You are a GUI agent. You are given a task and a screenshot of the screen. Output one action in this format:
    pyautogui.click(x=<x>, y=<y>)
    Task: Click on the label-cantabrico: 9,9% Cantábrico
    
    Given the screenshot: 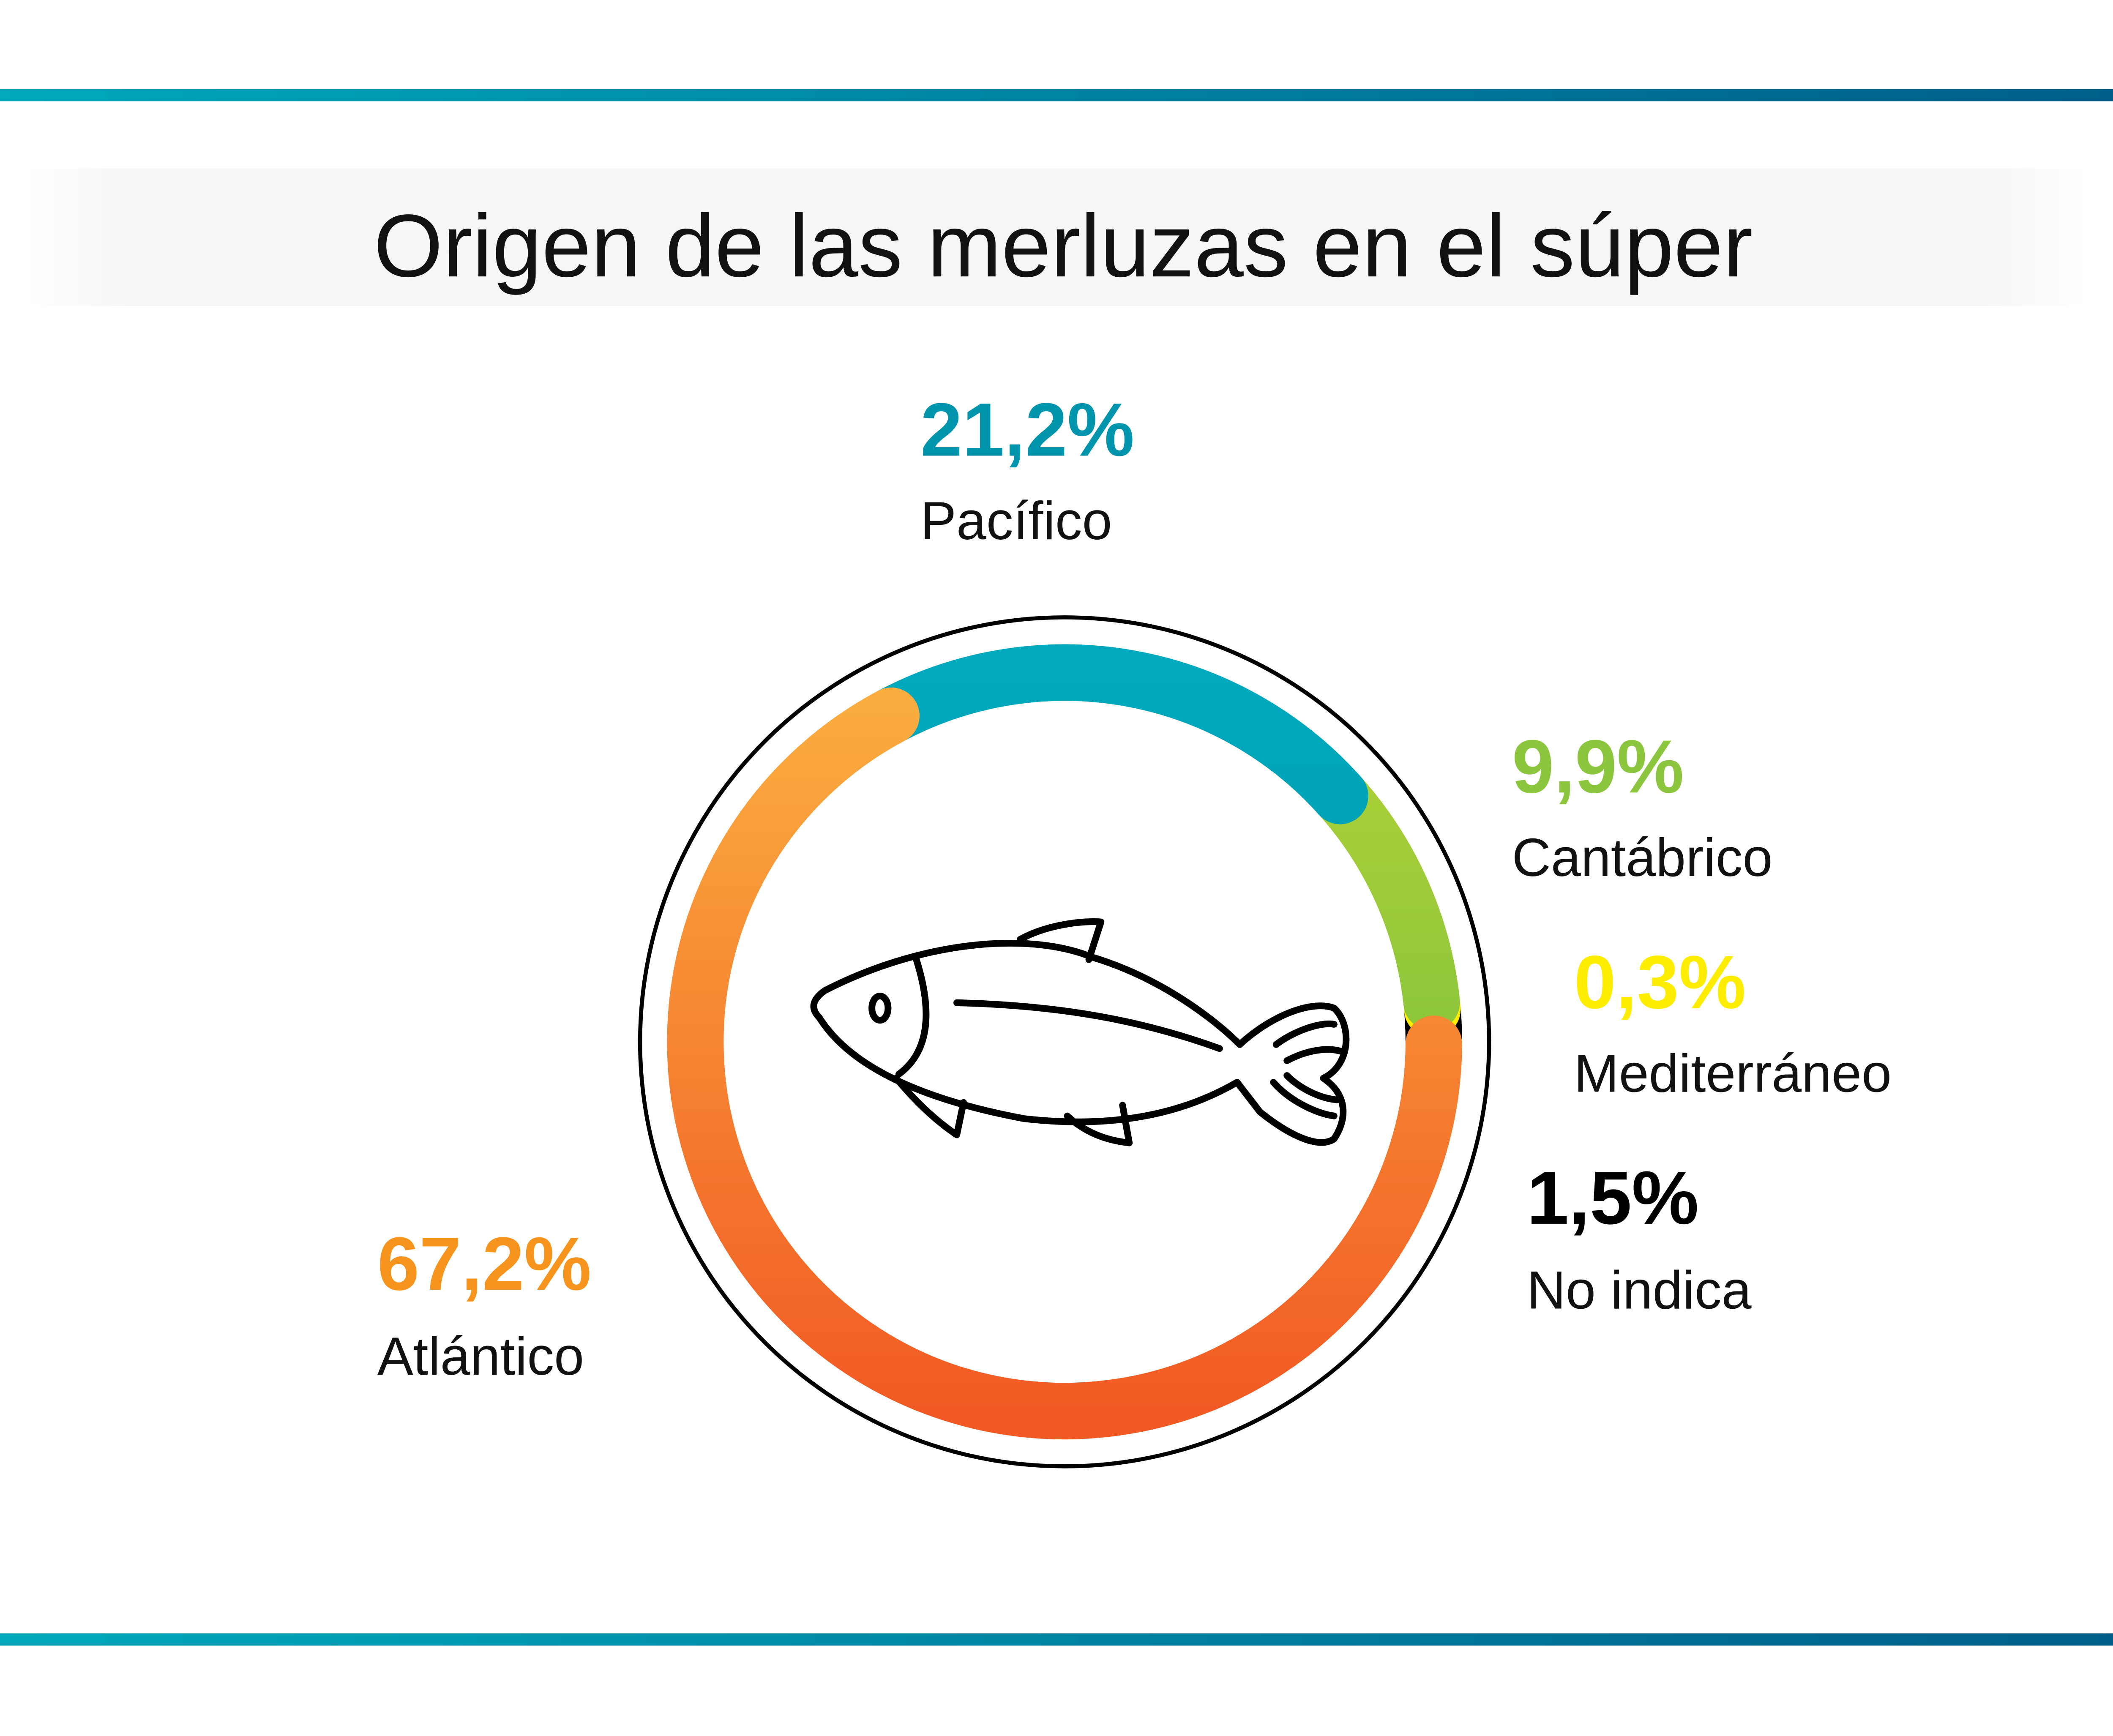 What is the action you would take?
    pyautogui.click(x=1642, y=806)
    